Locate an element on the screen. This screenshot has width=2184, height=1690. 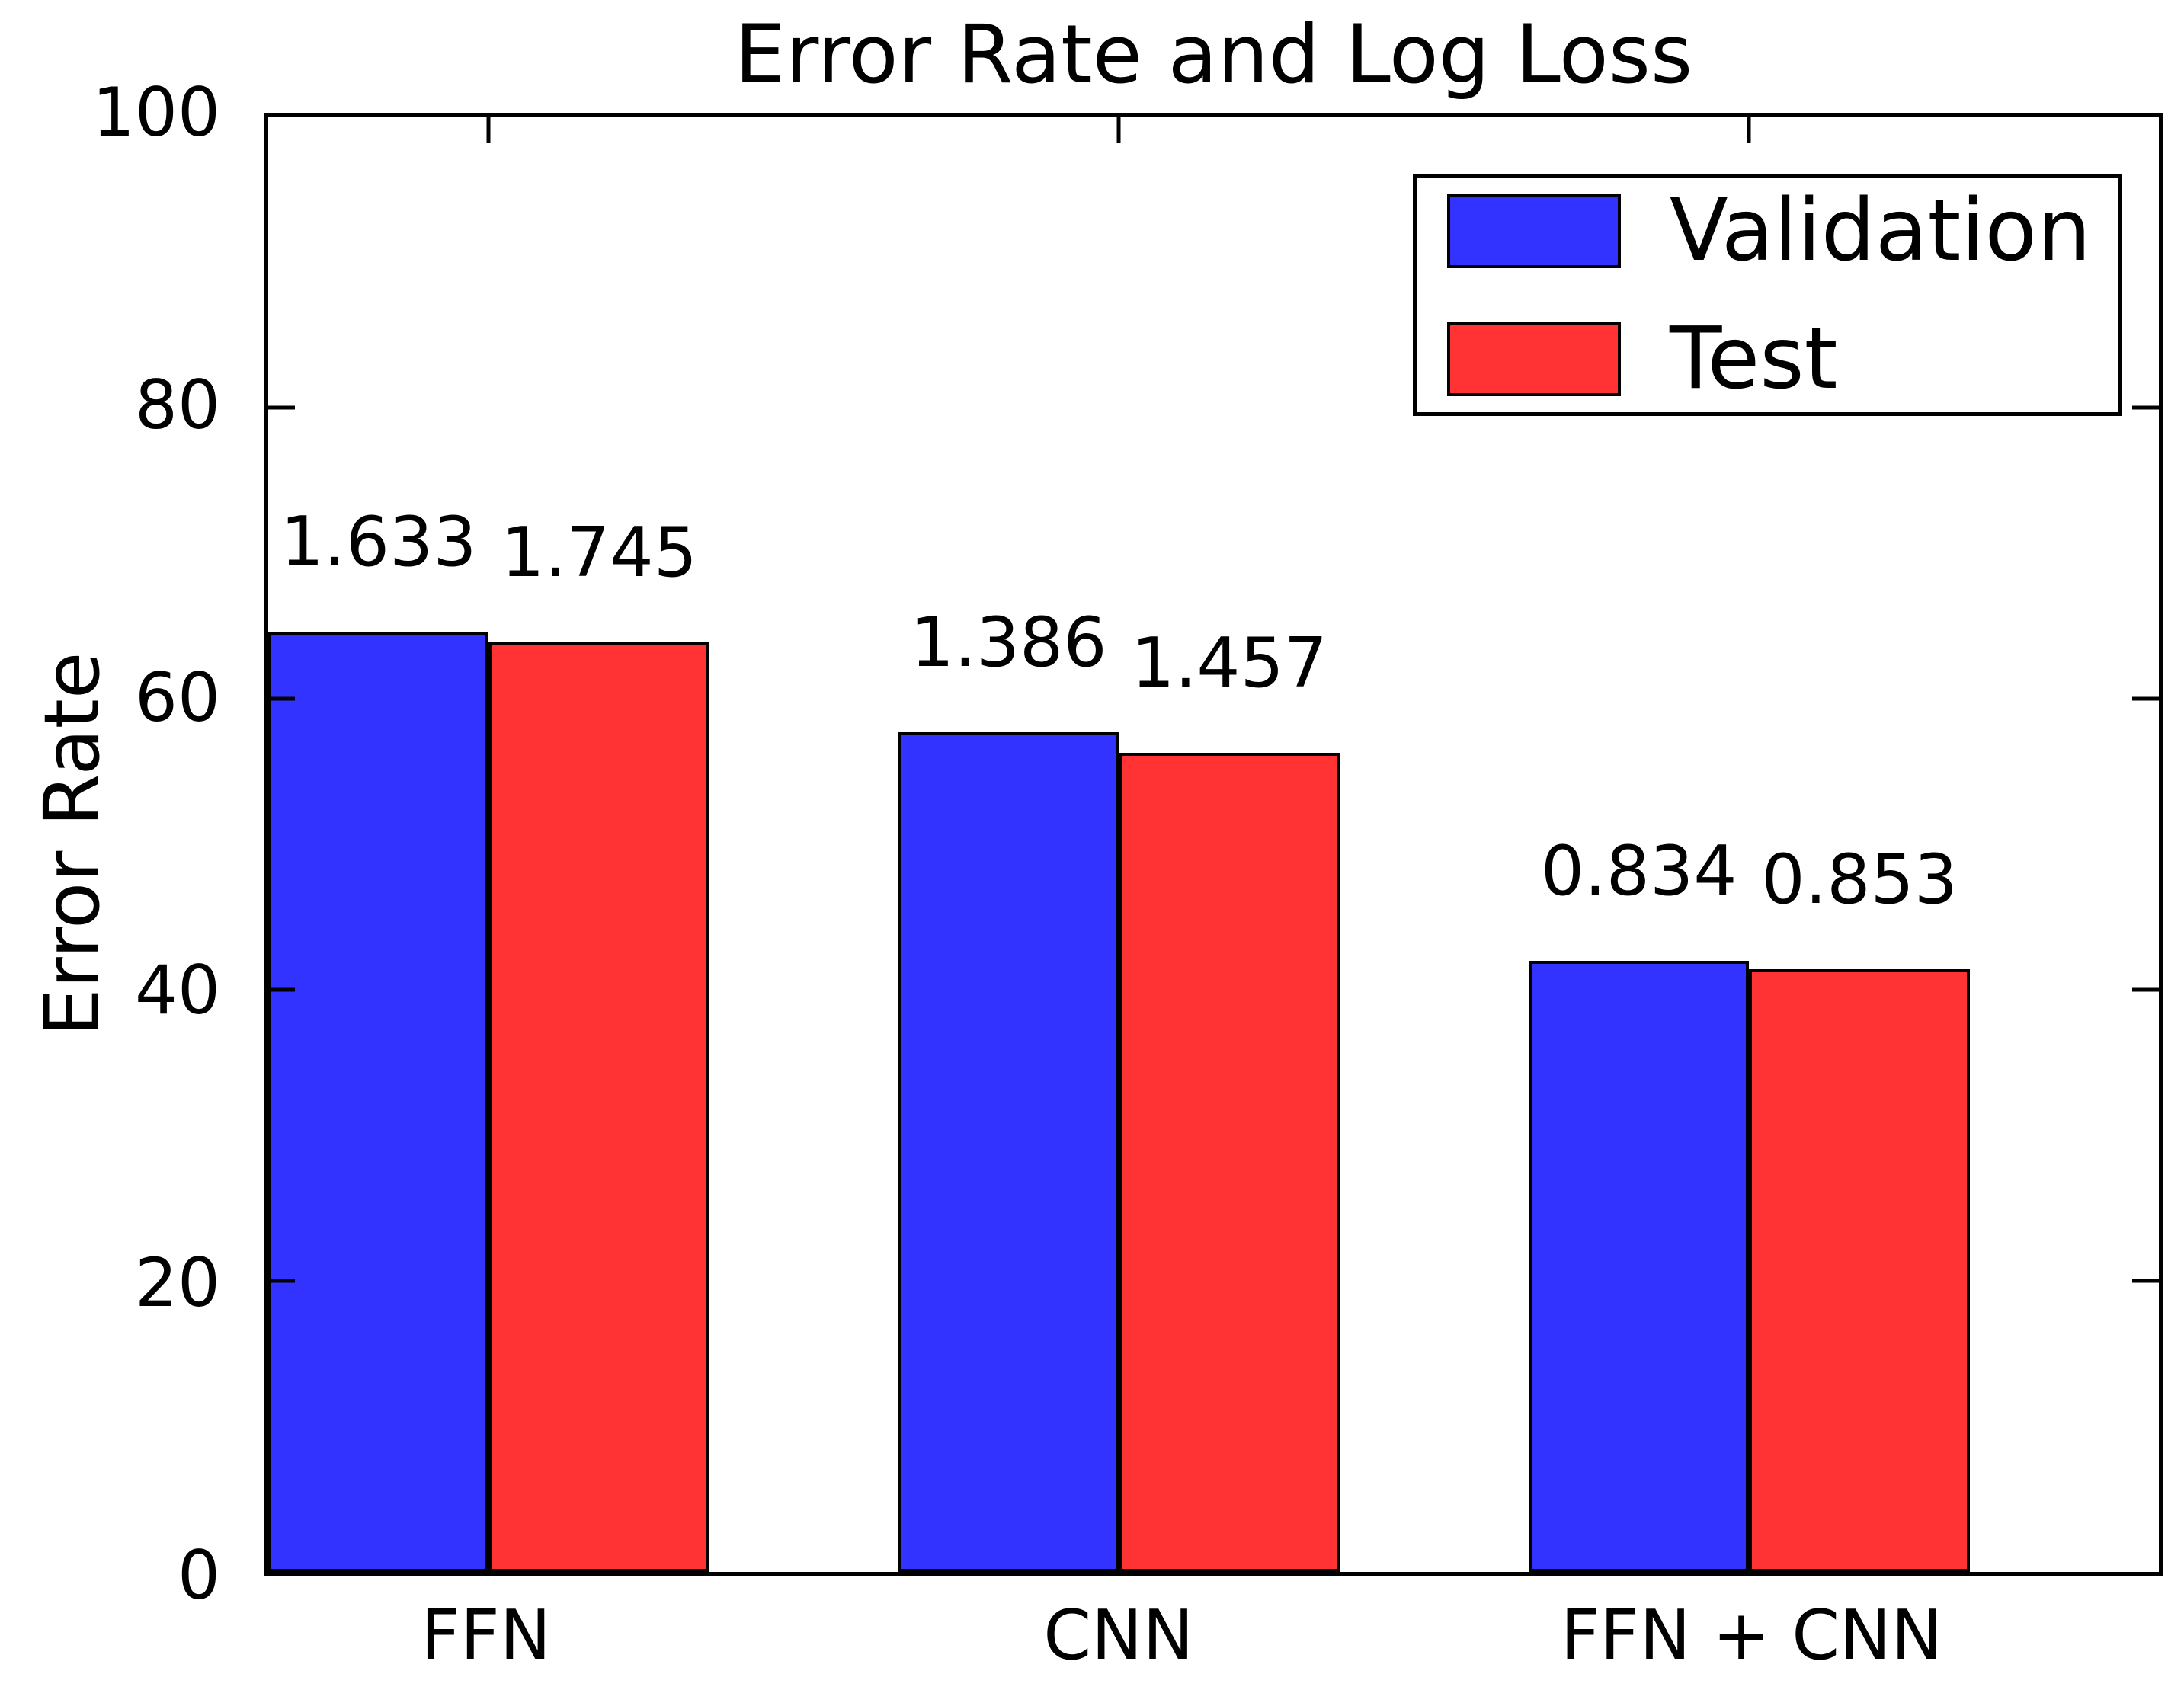
y-tick-label: 20 is located at coordinates (177, 1283).